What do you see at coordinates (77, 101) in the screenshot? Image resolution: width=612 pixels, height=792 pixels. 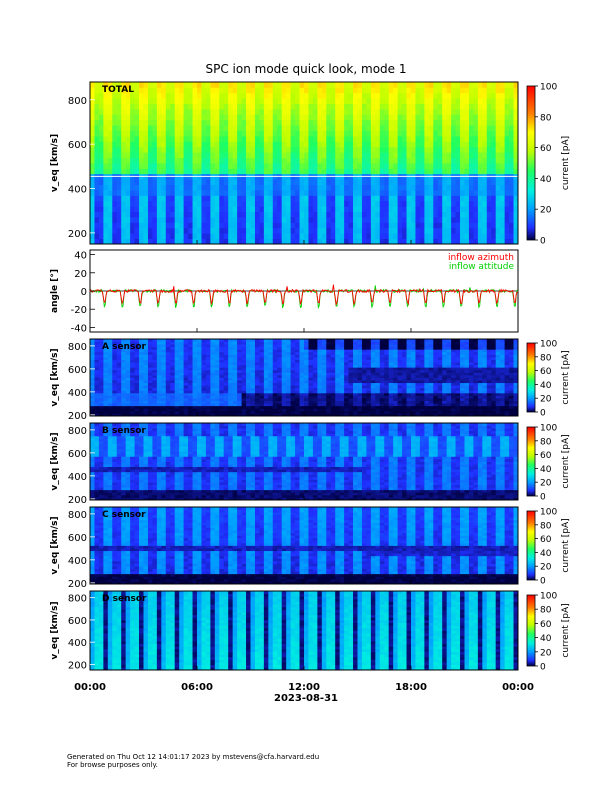 I see `y-tick-label: 800` at bounding box center [77, 101].